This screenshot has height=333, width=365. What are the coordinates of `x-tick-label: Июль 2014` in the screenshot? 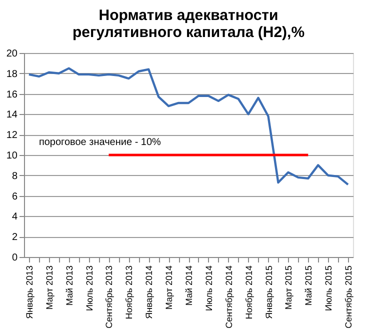 It's located at (209, 288).